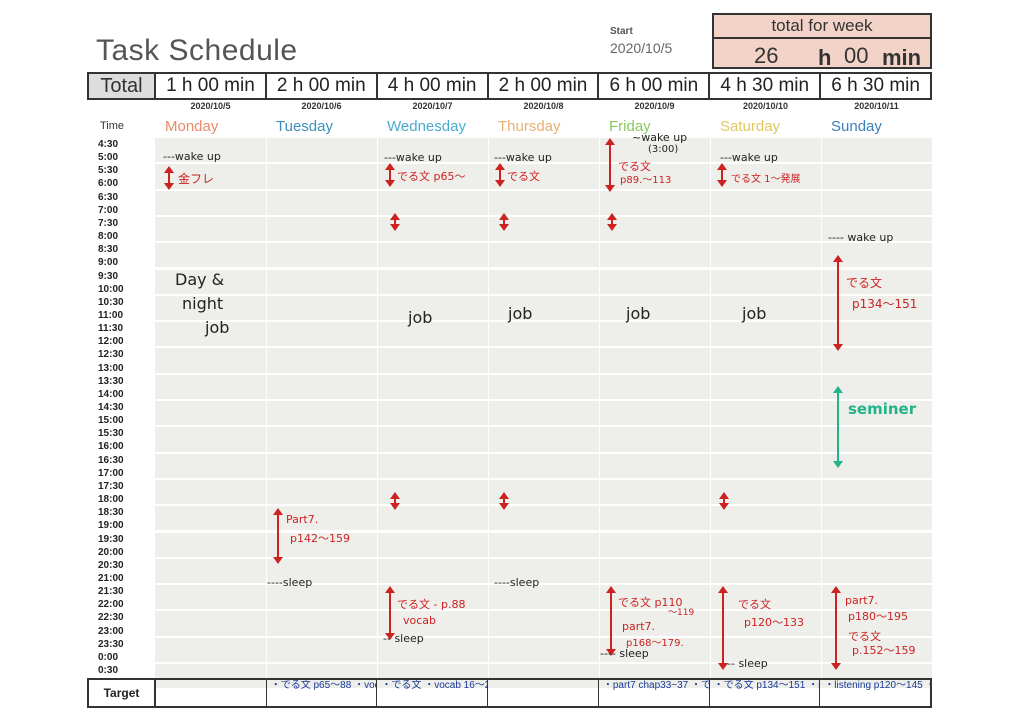 The height and width of the screenshot is (722, 1024). I want to click on day-total-monday: 1 h 00 min, so click(211, 86).